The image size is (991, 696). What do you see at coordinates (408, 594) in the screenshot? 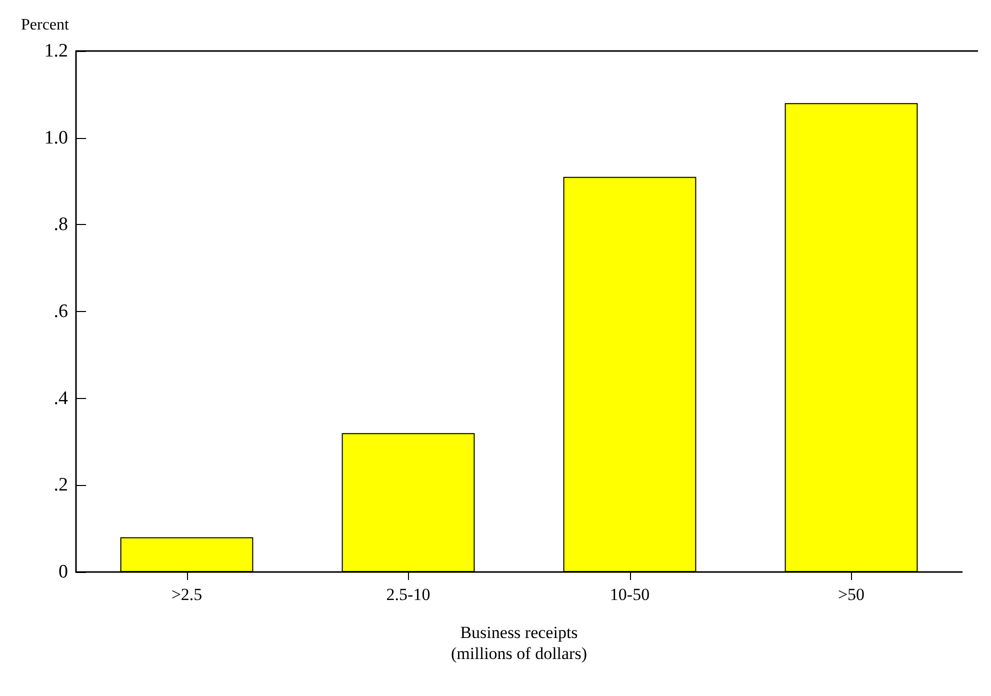
I see `x-tick-label: 2.5-10` at bounding box center [408, 594].